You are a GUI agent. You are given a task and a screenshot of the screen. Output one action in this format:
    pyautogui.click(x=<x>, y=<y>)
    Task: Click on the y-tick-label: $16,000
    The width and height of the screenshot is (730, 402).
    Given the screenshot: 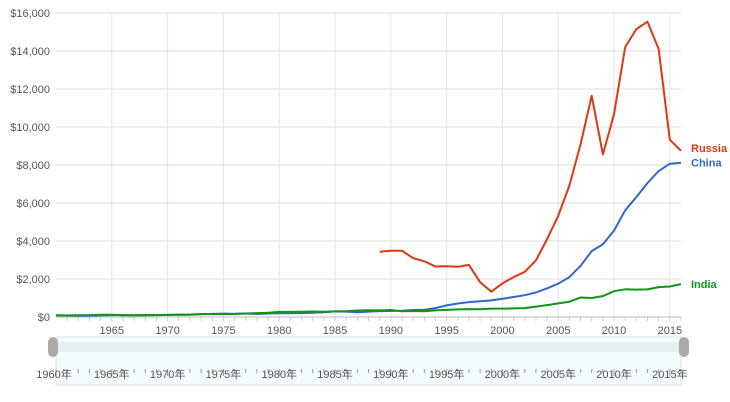 What is the action you would take?
    pyautogui.click(x=30, y=14)
    